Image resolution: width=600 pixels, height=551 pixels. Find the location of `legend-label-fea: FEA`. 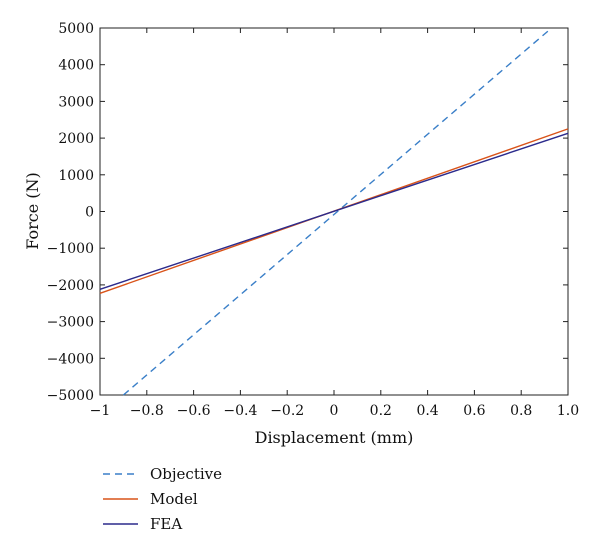

legend-label-fea: FEA is located at coordinates (166, 524).